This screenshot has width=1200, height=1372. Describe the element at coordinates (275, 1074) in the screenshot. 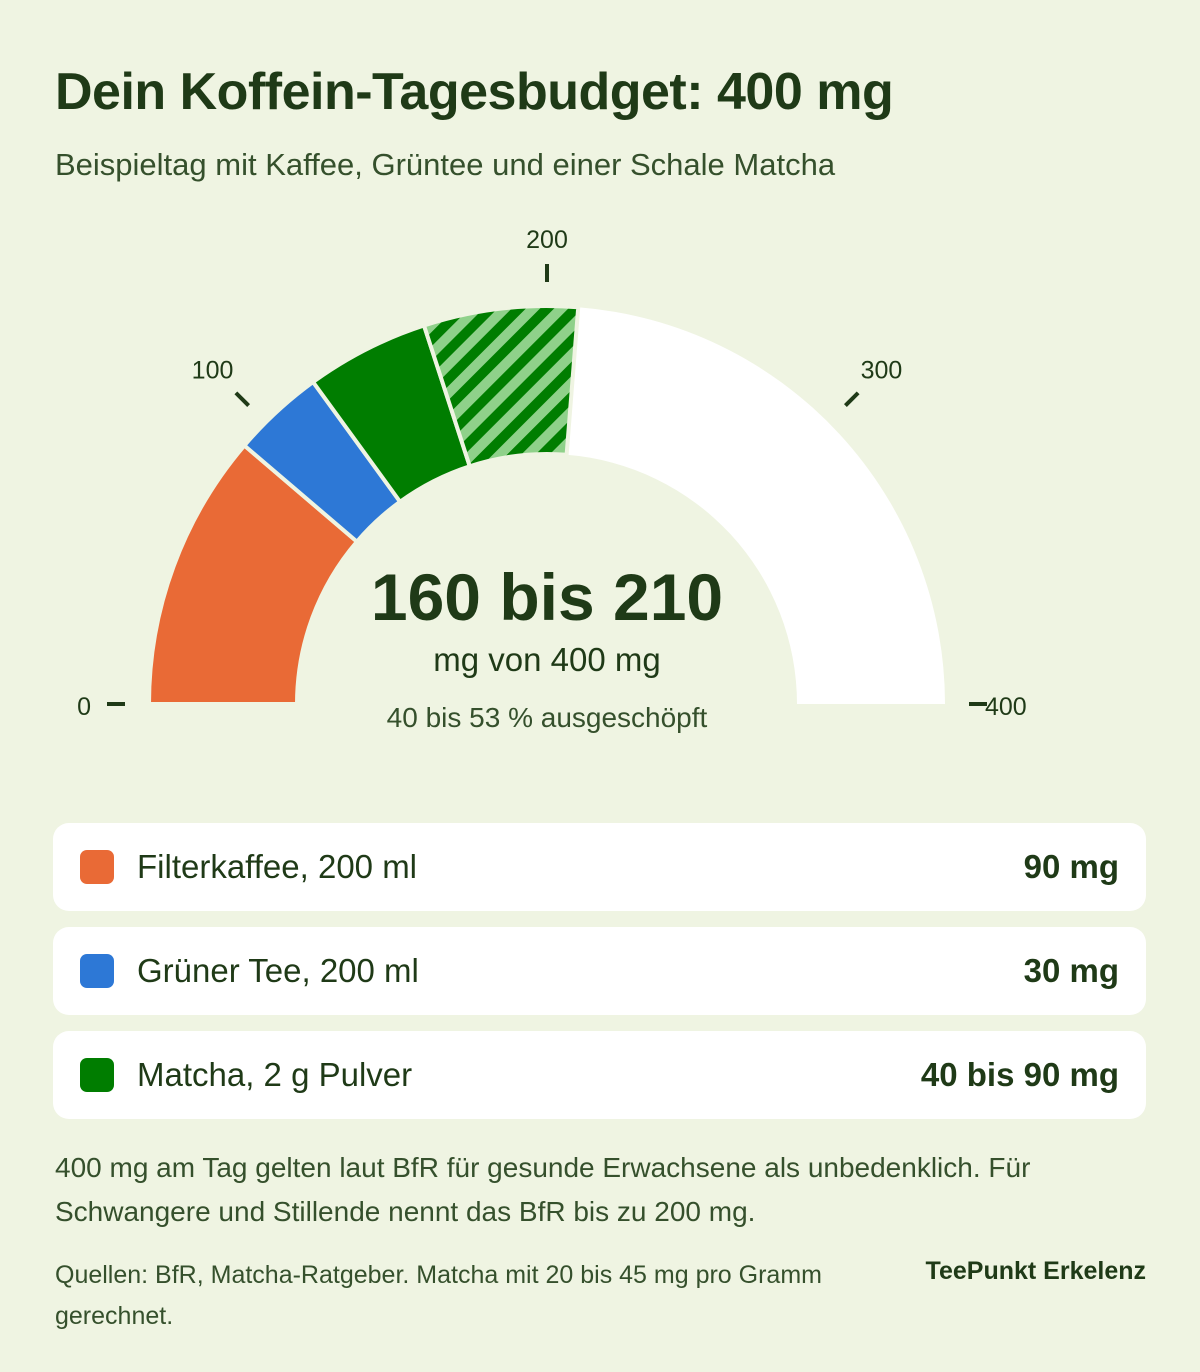

I see `legend-item-label: Matcha, 2 g Pulver` at that location.